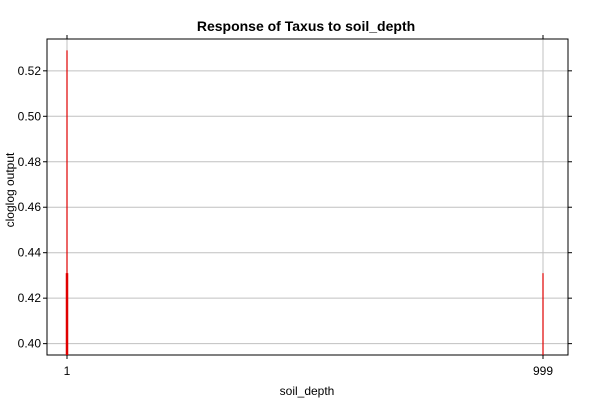 This screenshot has height=400, width=600. Describe the element at coordinates (30, 116) in the screenshot. I see `y-tick-label: 0.50` at that location.